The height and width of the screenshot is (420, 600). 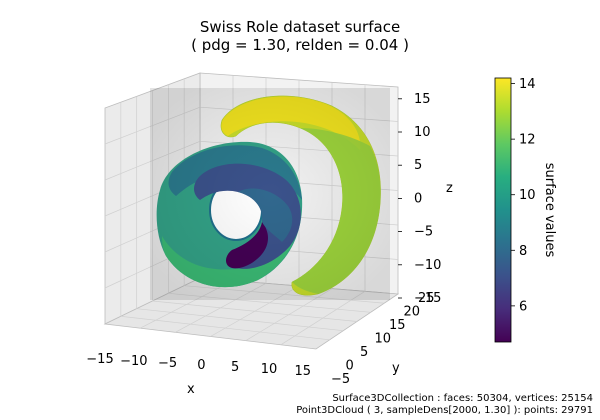 What do you see at coordinates (422, 99) in the screenshot?
I see `z-tick-label: 15` at bounding box center [422, 99].